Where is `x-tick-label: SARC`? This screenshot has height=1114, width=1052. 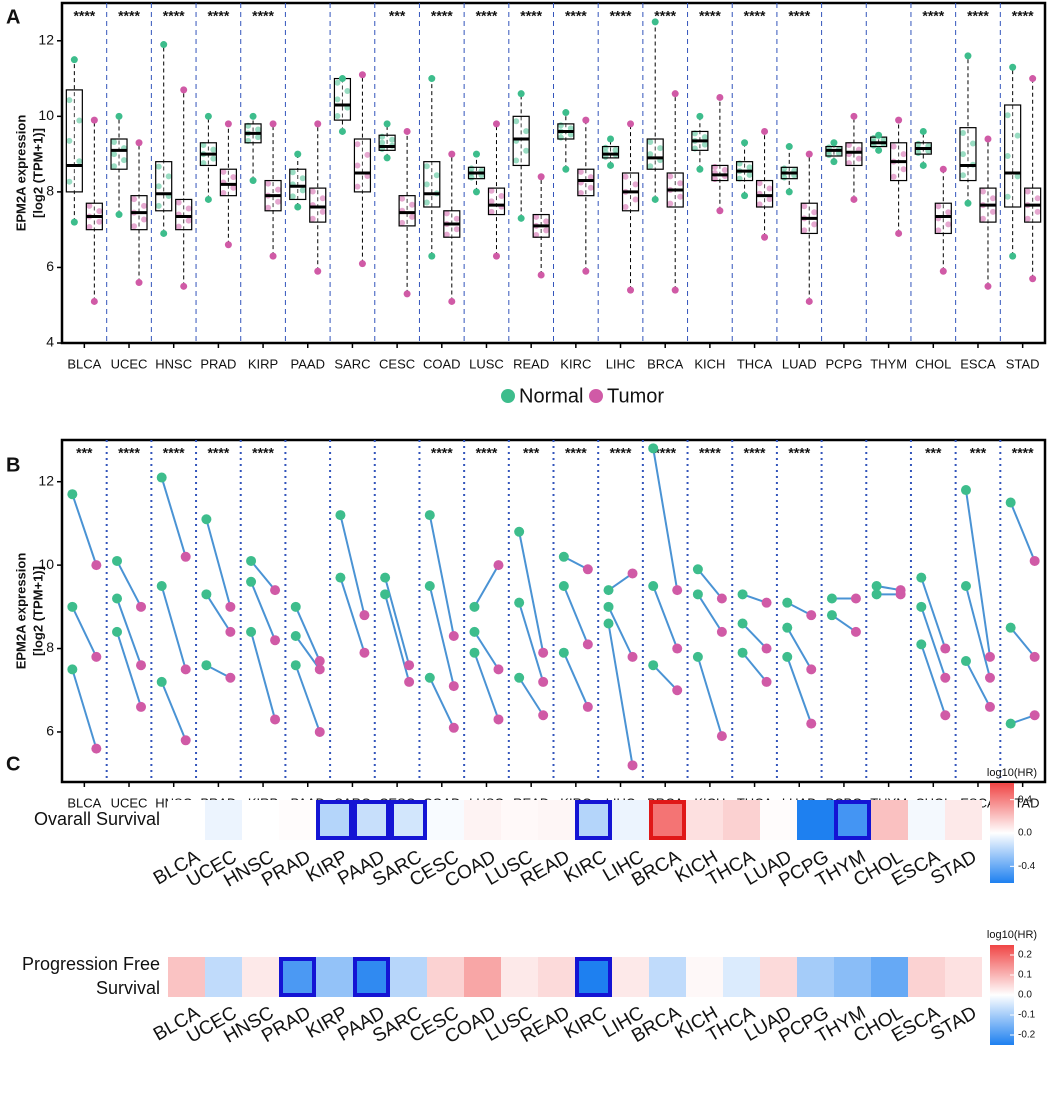
x-tick-label: SARC is located at coordinates (352, 363).